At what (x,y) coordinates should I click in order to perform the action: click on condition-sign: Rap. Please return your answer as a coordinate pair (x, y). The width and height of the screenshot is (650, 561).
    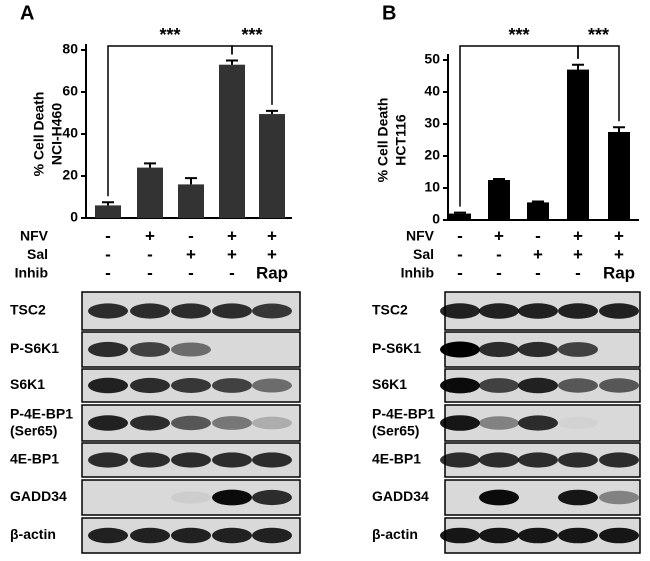
    Looking at the image, I should click on (619, 272).